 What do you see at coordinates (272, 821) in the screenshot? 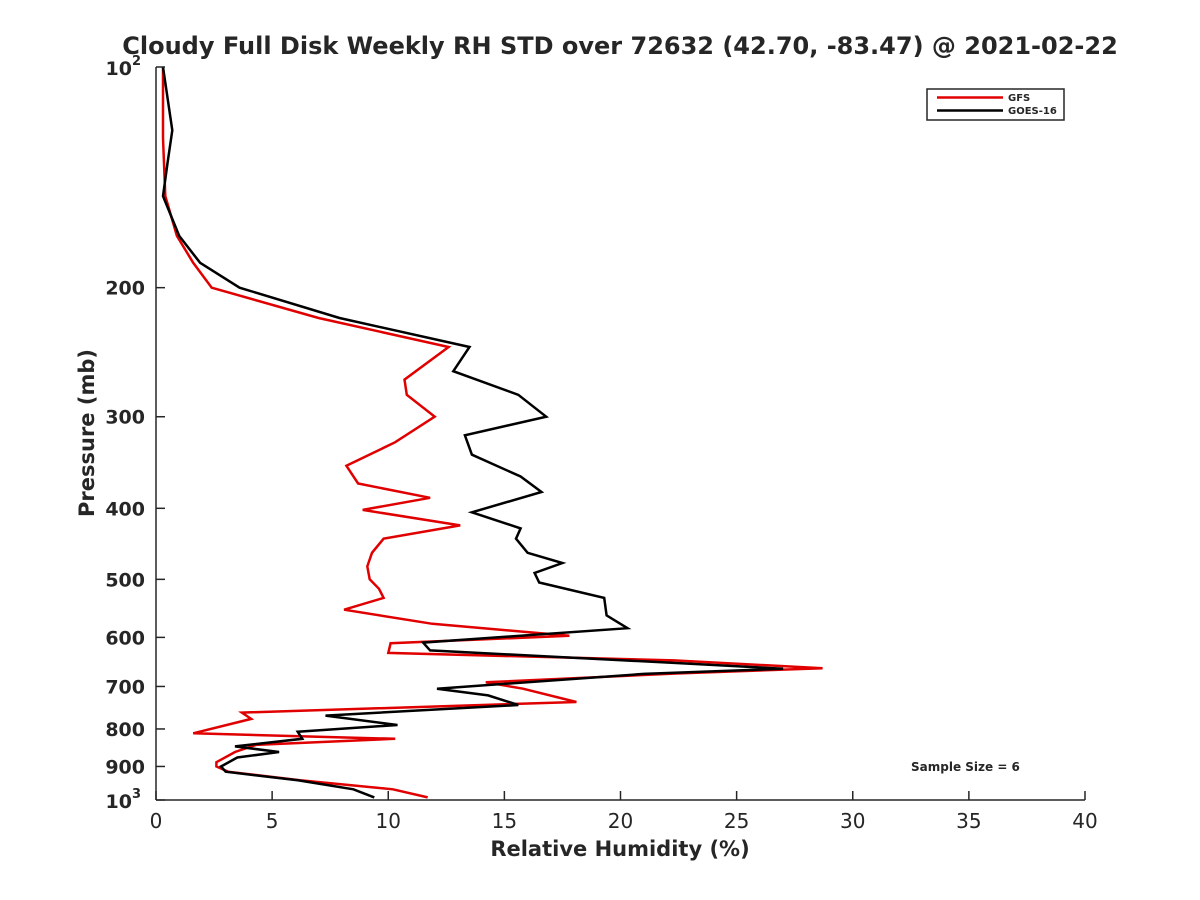
I see `x-tick-label: 5` at bounding box center [272, 821].